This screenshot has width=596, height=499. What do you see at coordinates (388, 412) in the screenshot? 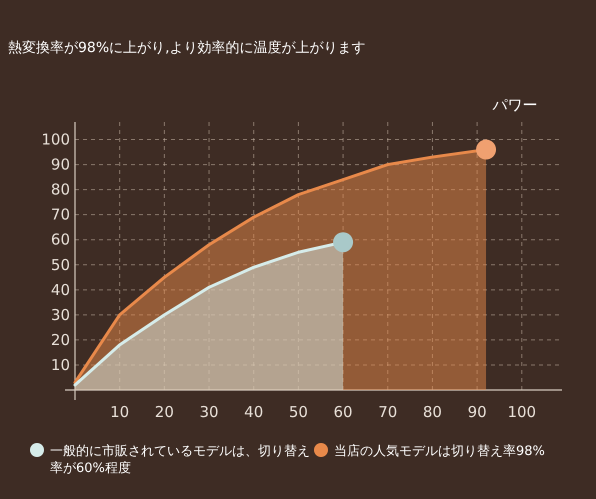
I see `x-tick-label: 70` at bounding box center [388, 412].